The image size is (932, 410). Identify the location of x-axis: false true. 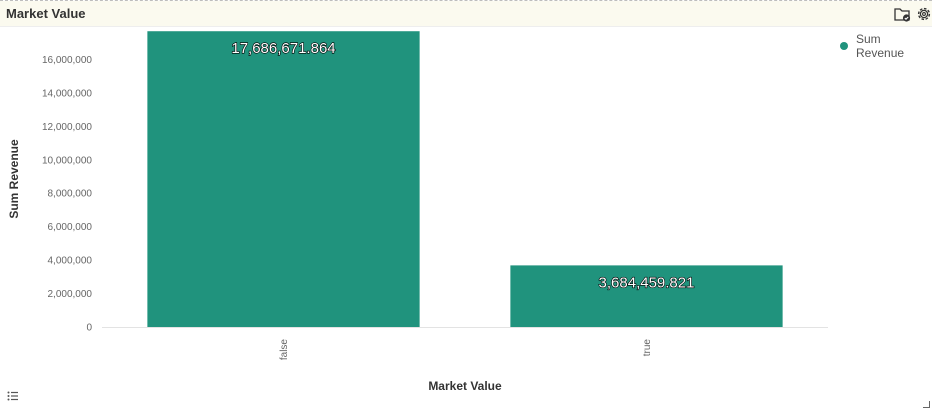
(466, 350).